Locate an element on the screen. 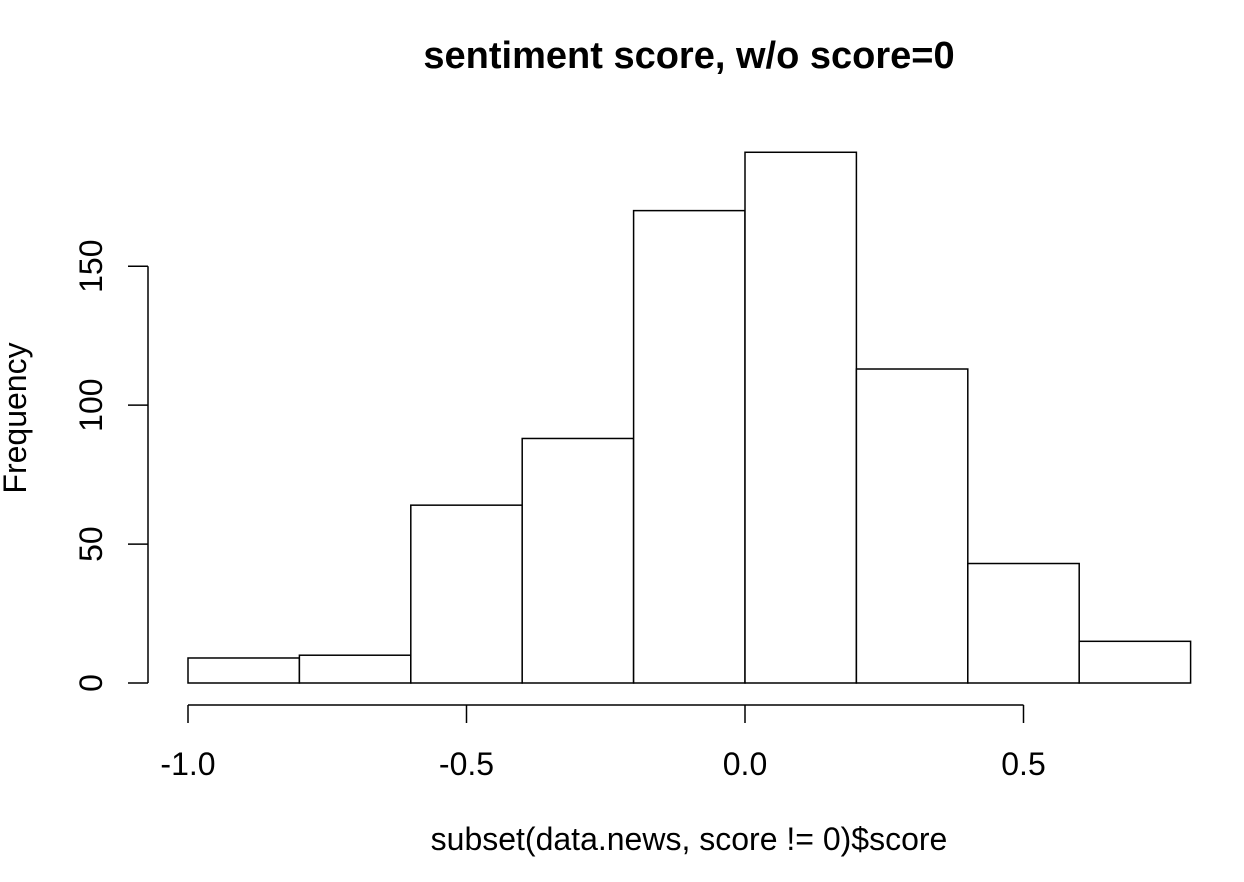 The image size is (1244, 882). x-tick-label: -1.0 is located at coordinates (187, 764).